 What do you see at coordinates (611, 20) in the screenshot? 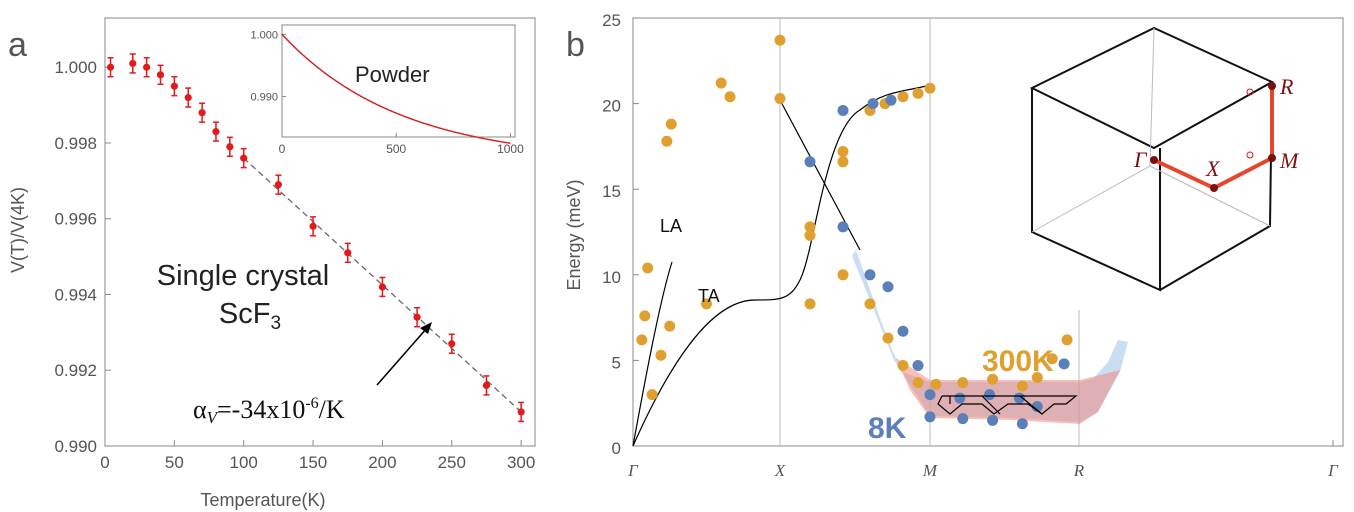
I see `b-ytick-label: 25` at bounding box center [611, 20].